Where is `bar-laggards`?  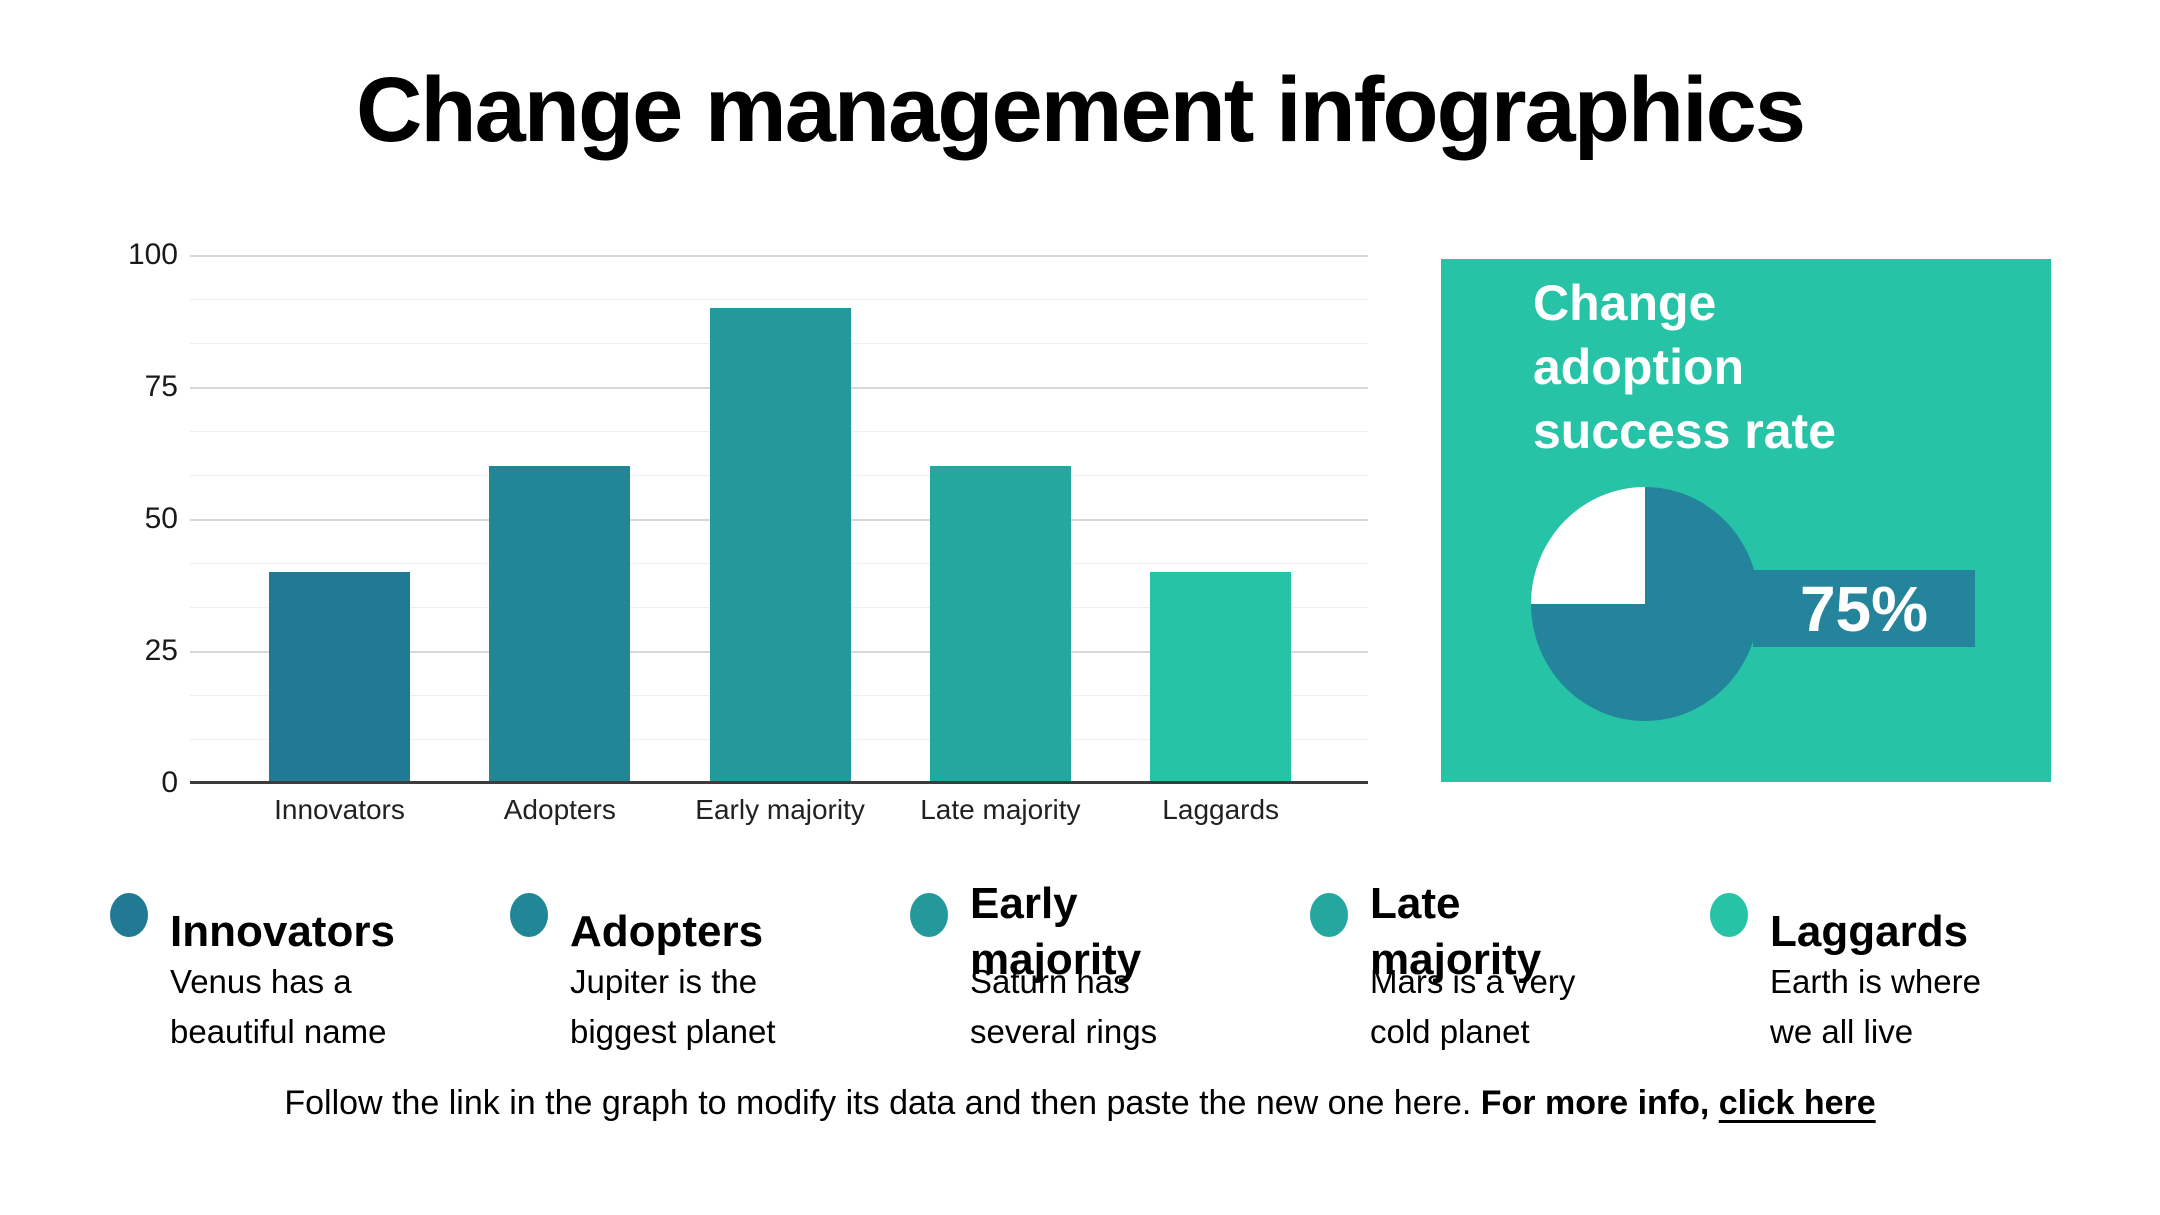
bar-laggards is located at coordinates (1221, 677).